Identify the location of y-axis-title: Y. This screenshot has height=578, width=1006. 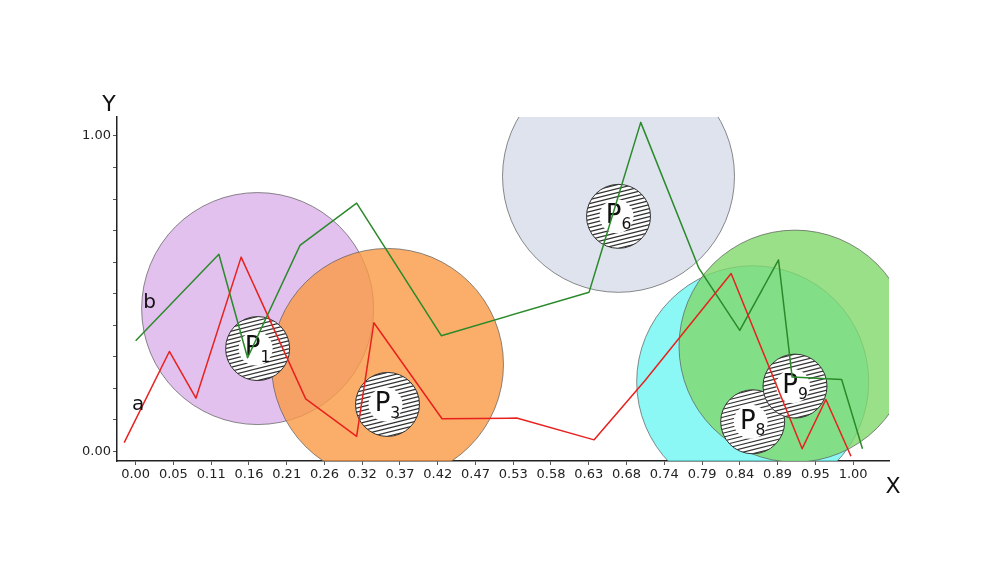
(109, 103).